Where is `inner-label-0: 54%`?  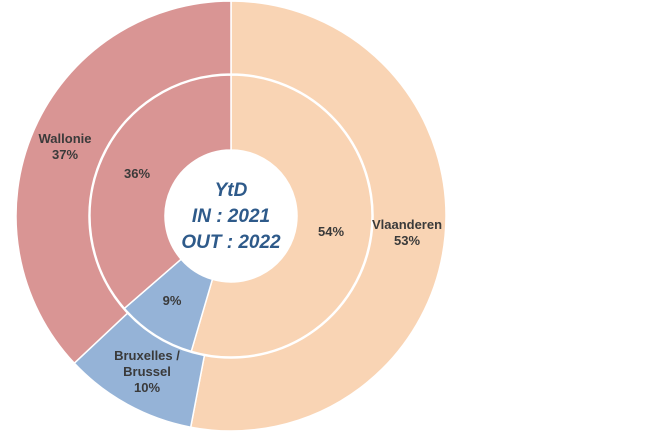
inner-label-0: 54% is located at coordinates (331, 231).